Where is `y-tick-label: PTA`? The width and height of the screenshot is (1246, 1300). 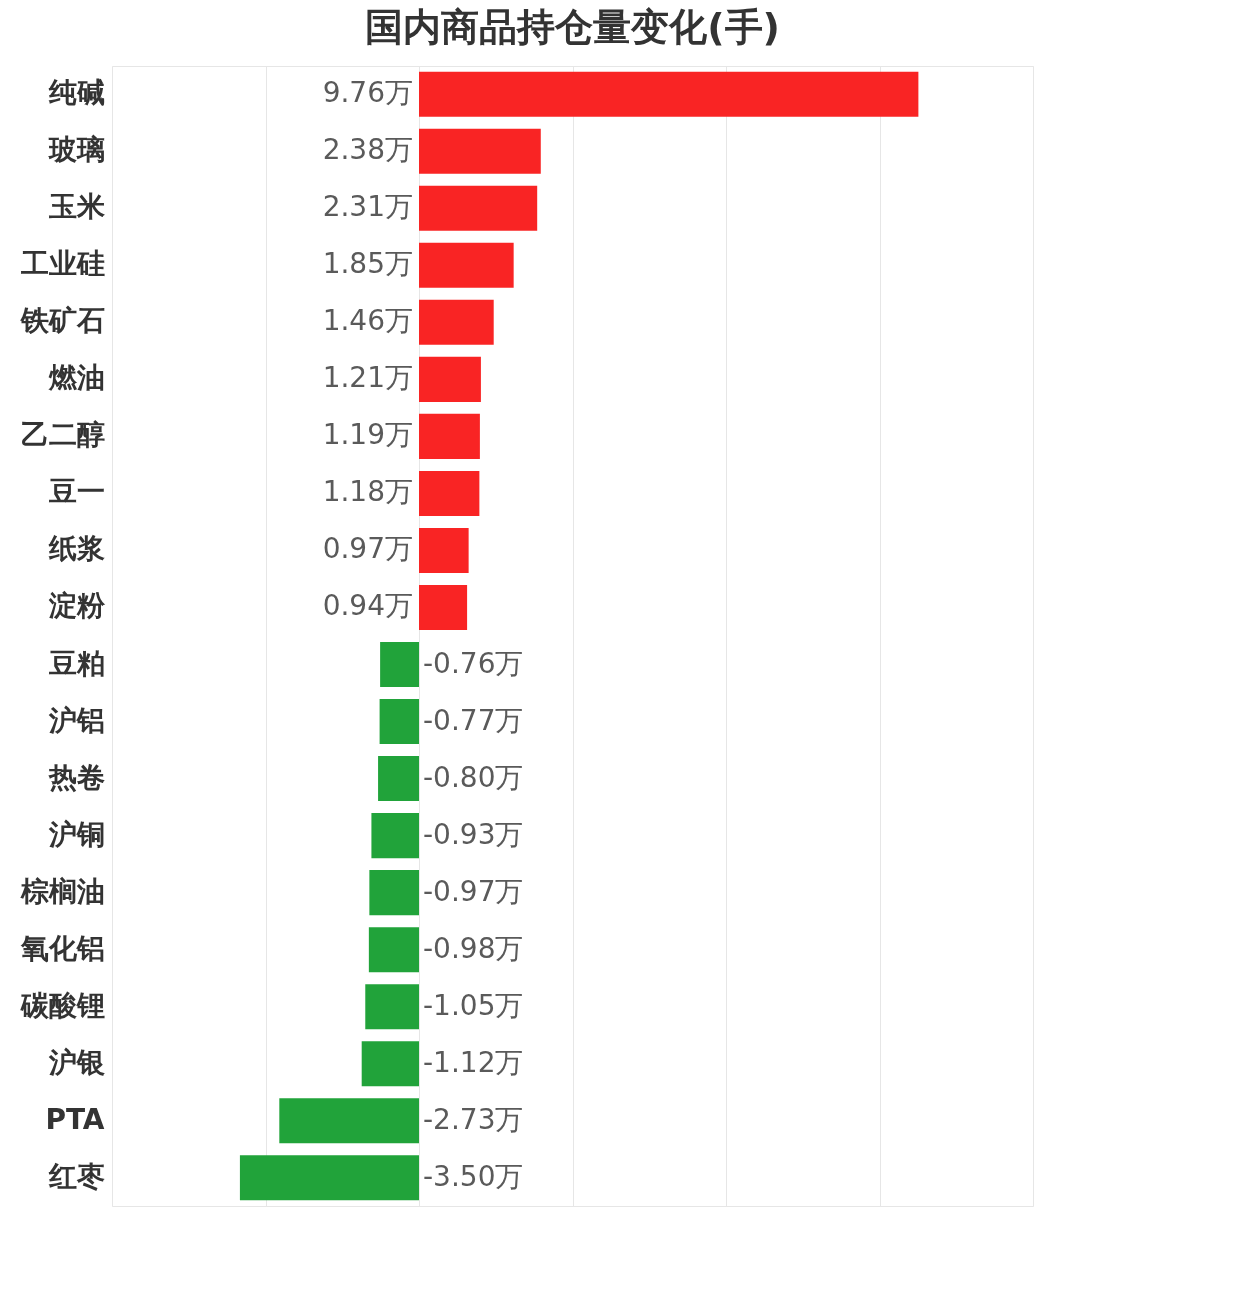
y-tick-label: PTA is located at coordinates (75, 1119).